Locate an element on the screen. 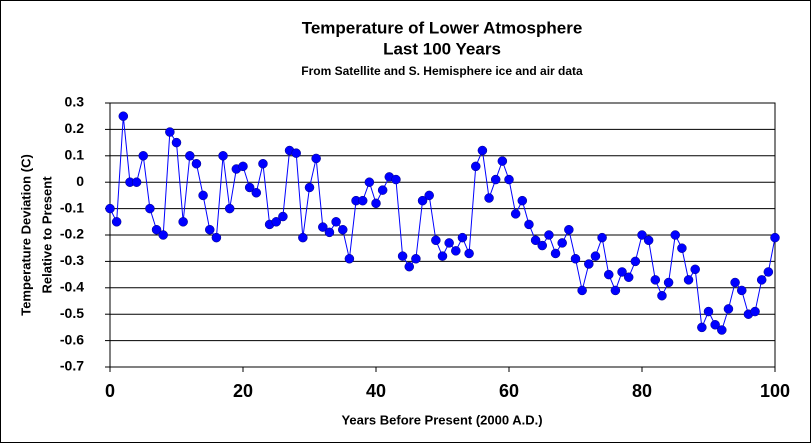  x-tick-label: 40 is located at coordinates (376, 391).